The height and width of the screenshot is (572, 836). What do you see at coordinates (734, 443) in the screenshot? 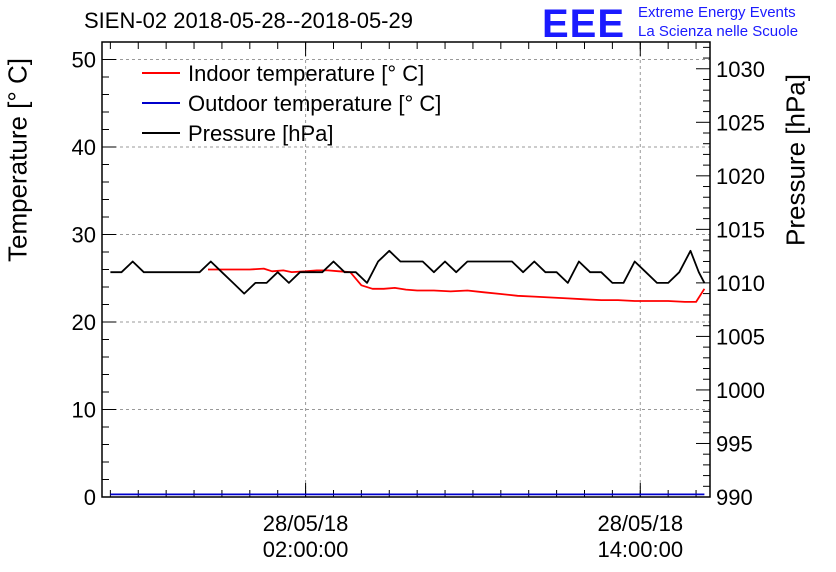
I see `y-tick-label-right: 995` at bounding box center [734, 443].